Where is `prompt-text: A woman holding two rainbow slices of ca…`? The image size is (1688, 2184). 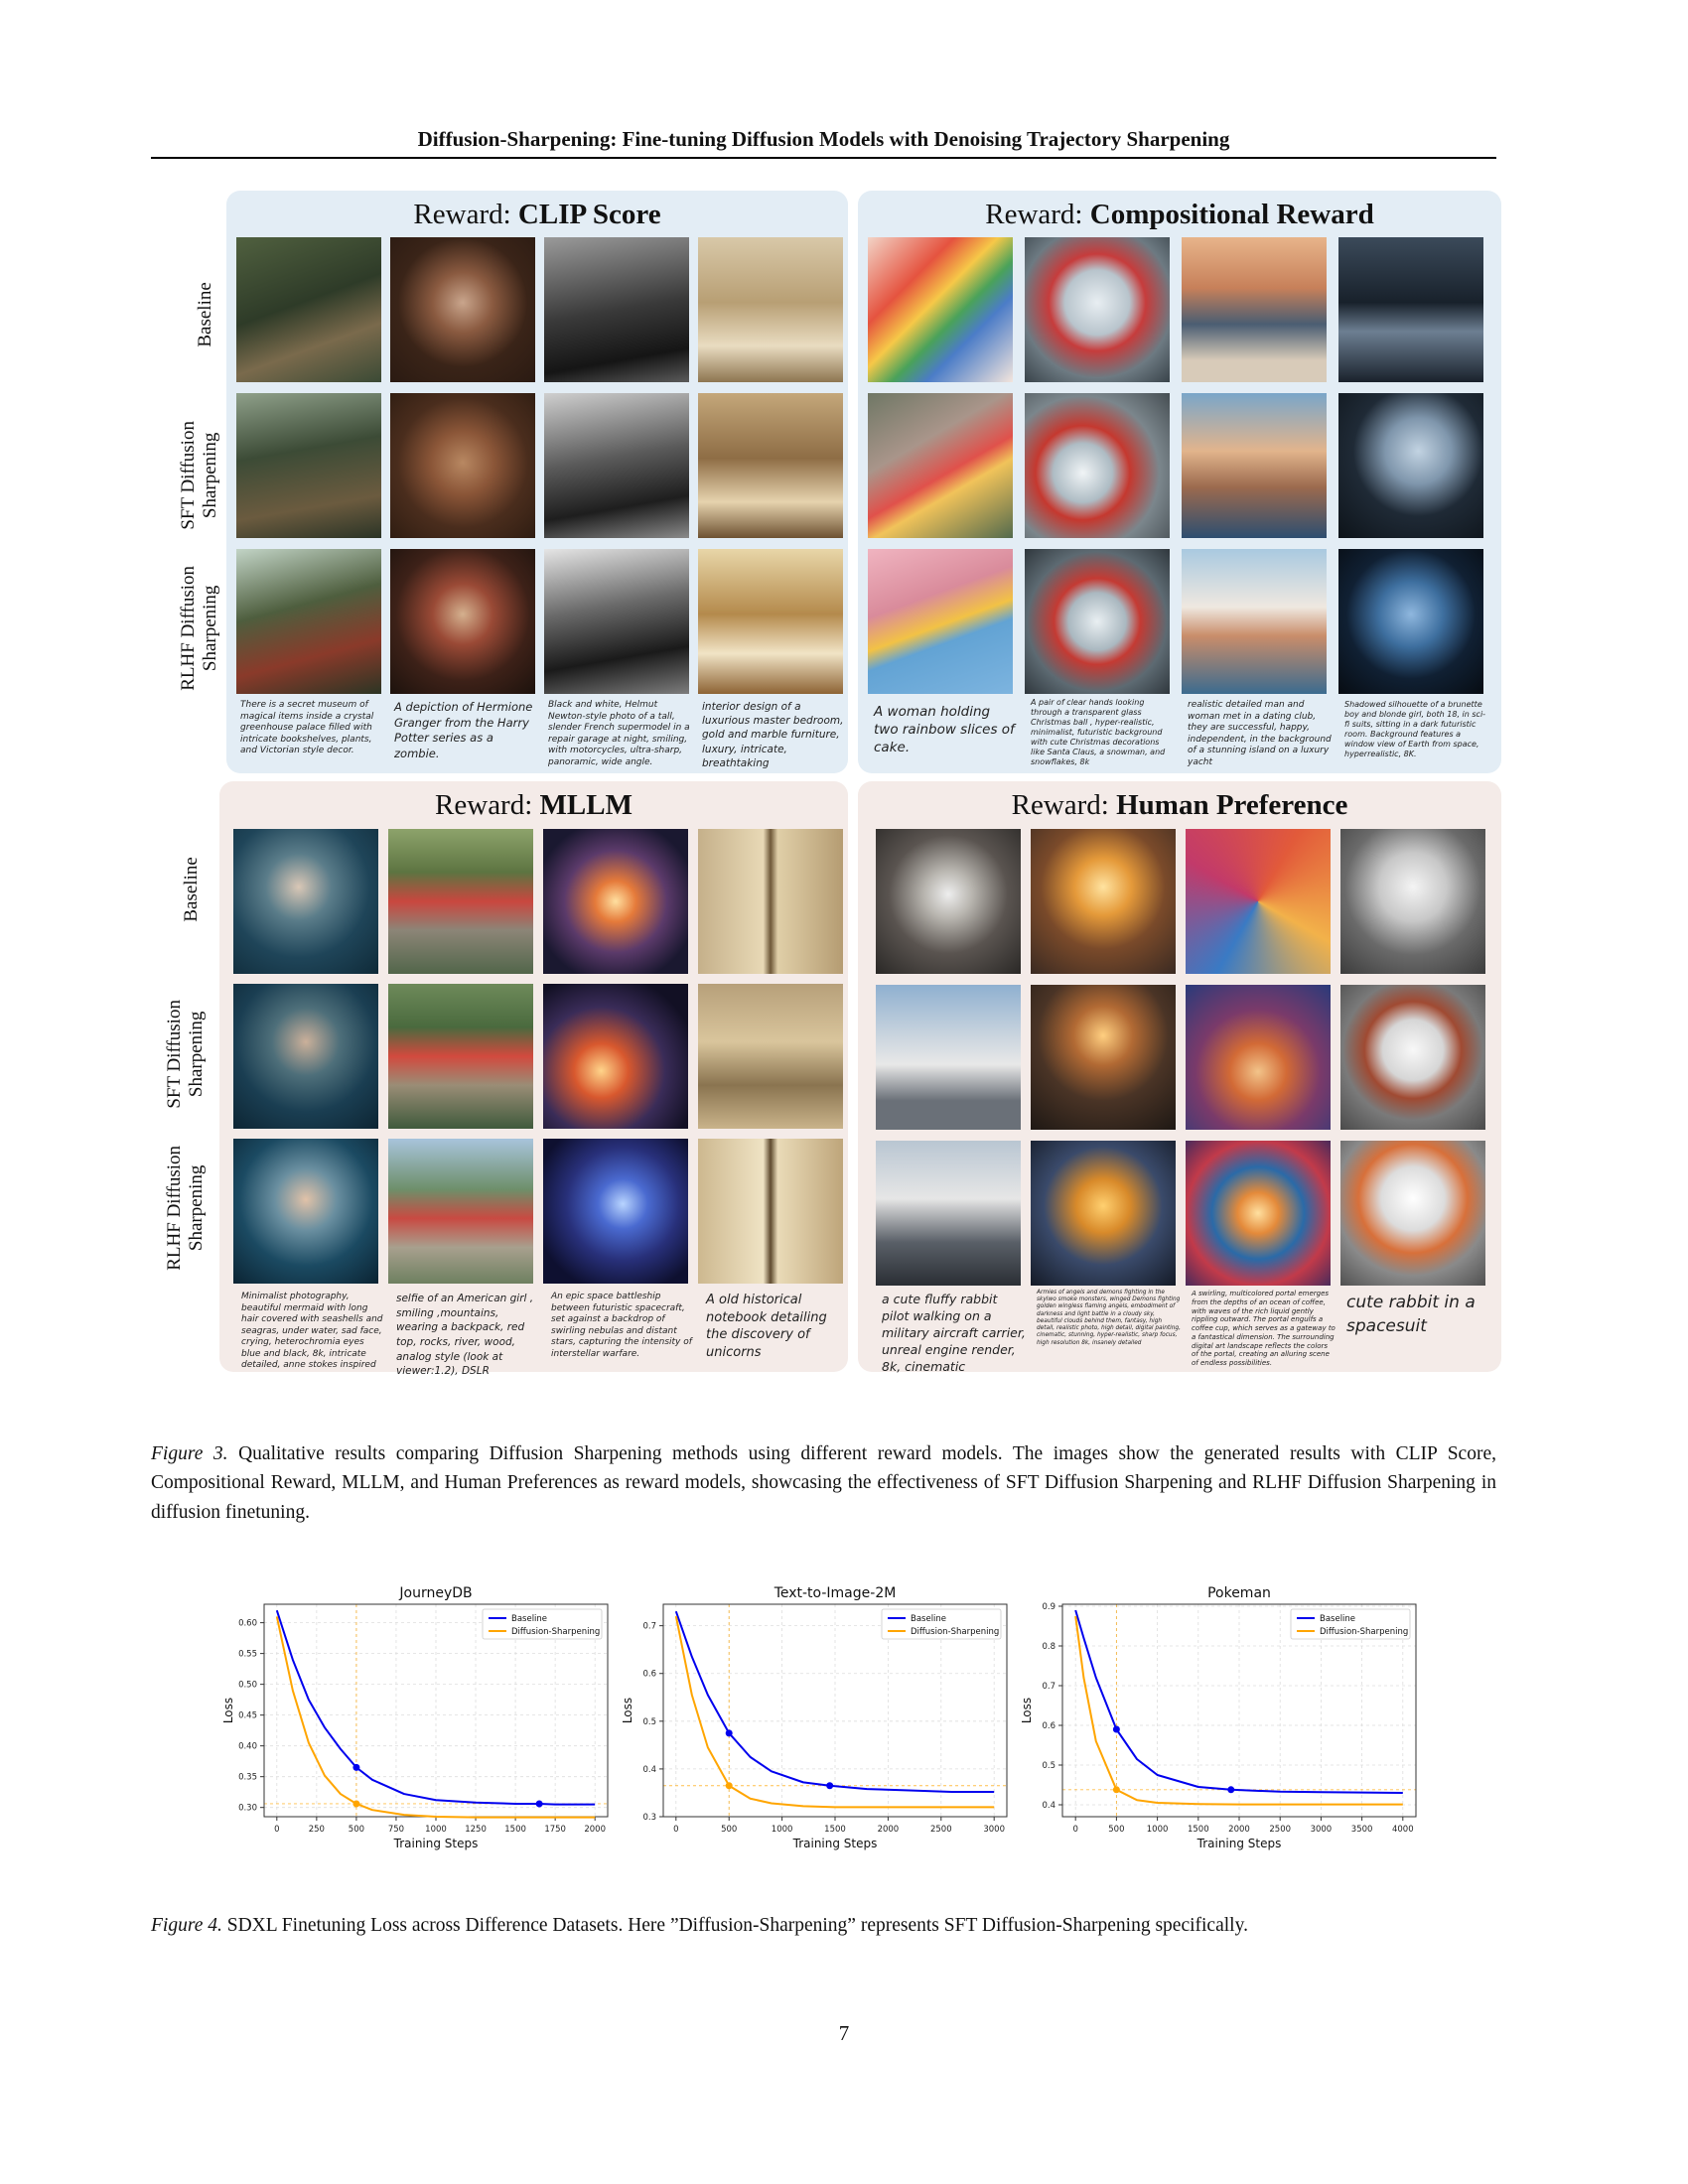
prompt-text: A woman holding two rainbow slices of ca… is located at coordinates (944, 730).